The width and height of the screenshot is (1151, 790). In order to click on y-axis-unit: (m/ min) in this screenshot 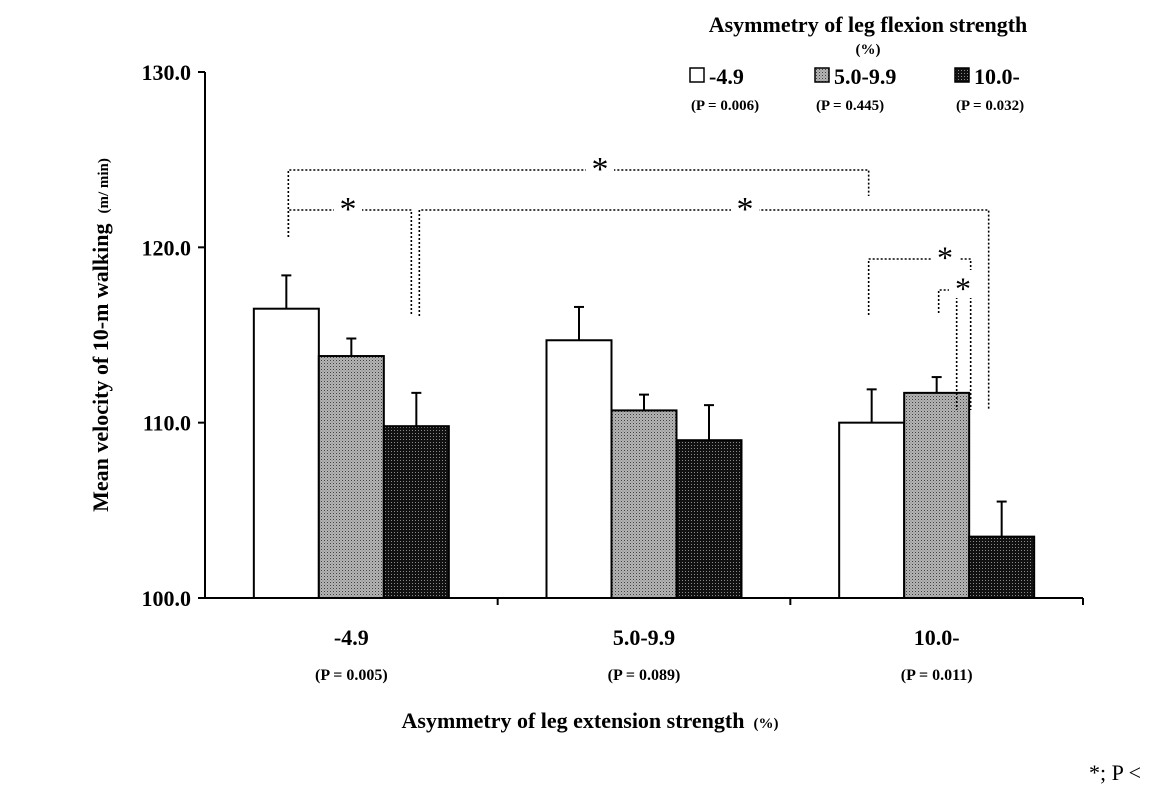, I will do `click(104, 185)`.